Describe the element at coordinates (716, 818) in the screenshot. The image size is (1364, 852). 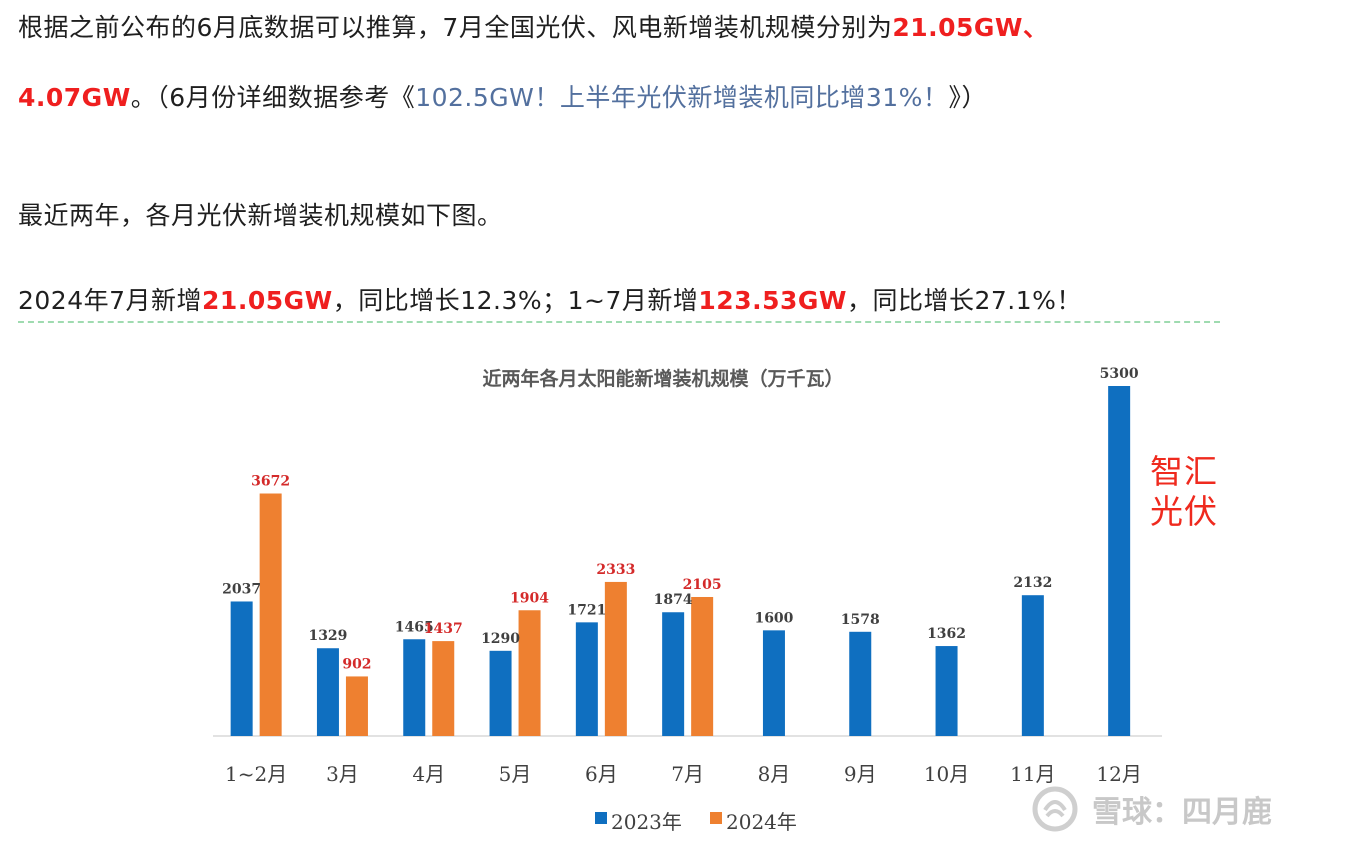
I see `legend-swatch-2024` at that location.